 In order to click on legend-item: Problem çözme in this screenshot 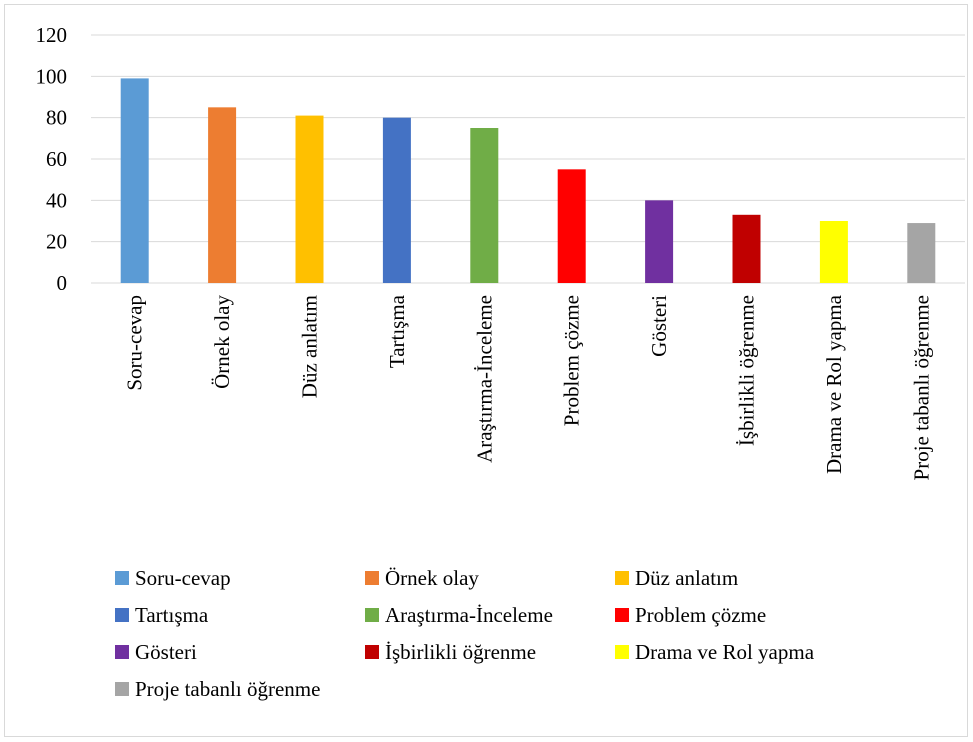, I will do `click(690, 615)`.